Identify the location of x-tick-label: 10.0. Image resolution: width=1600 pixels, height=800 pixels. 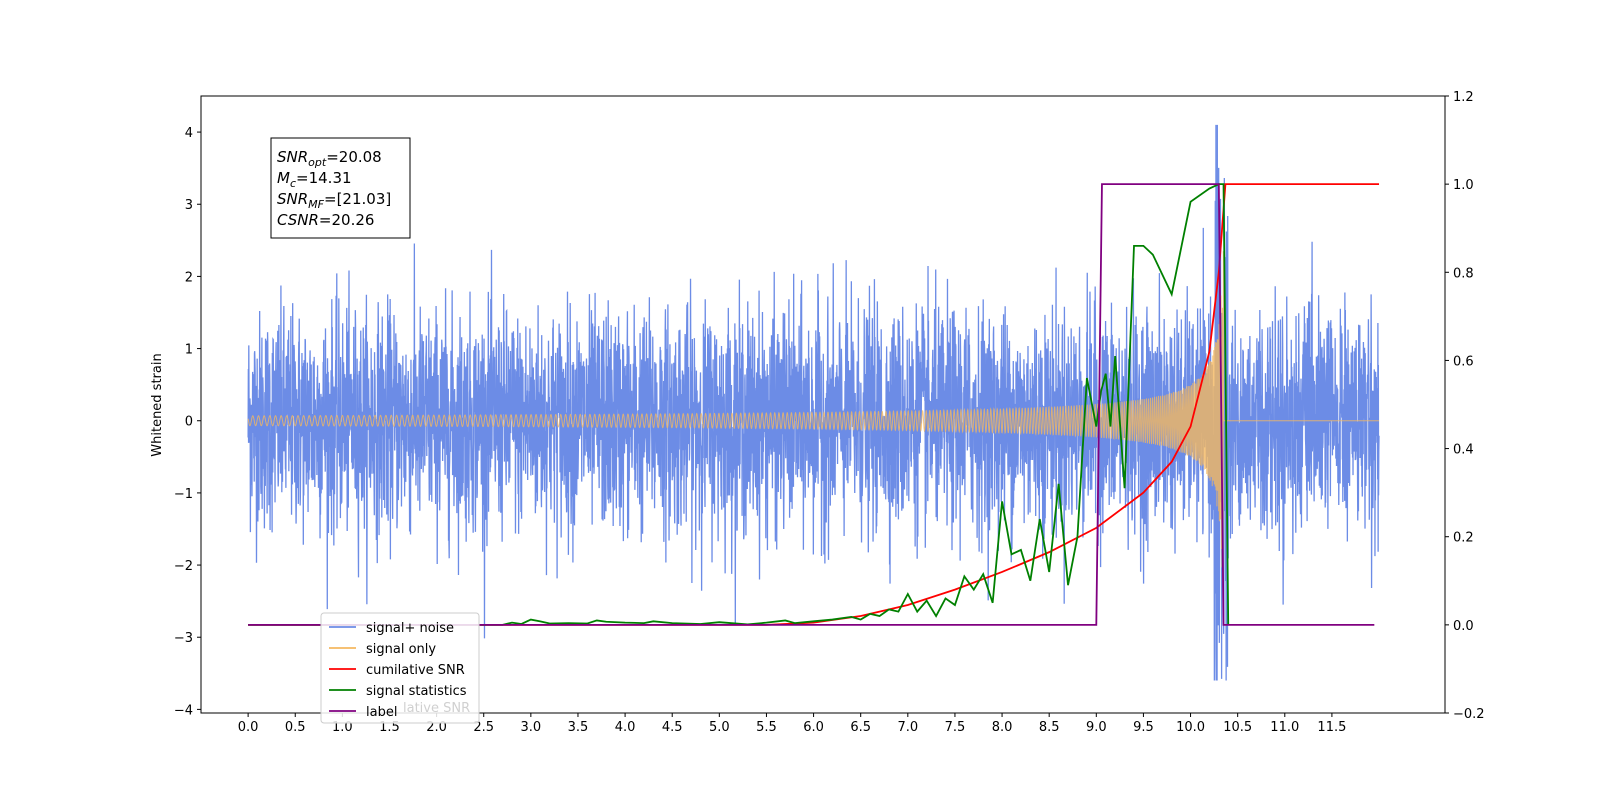
(1190, 727).